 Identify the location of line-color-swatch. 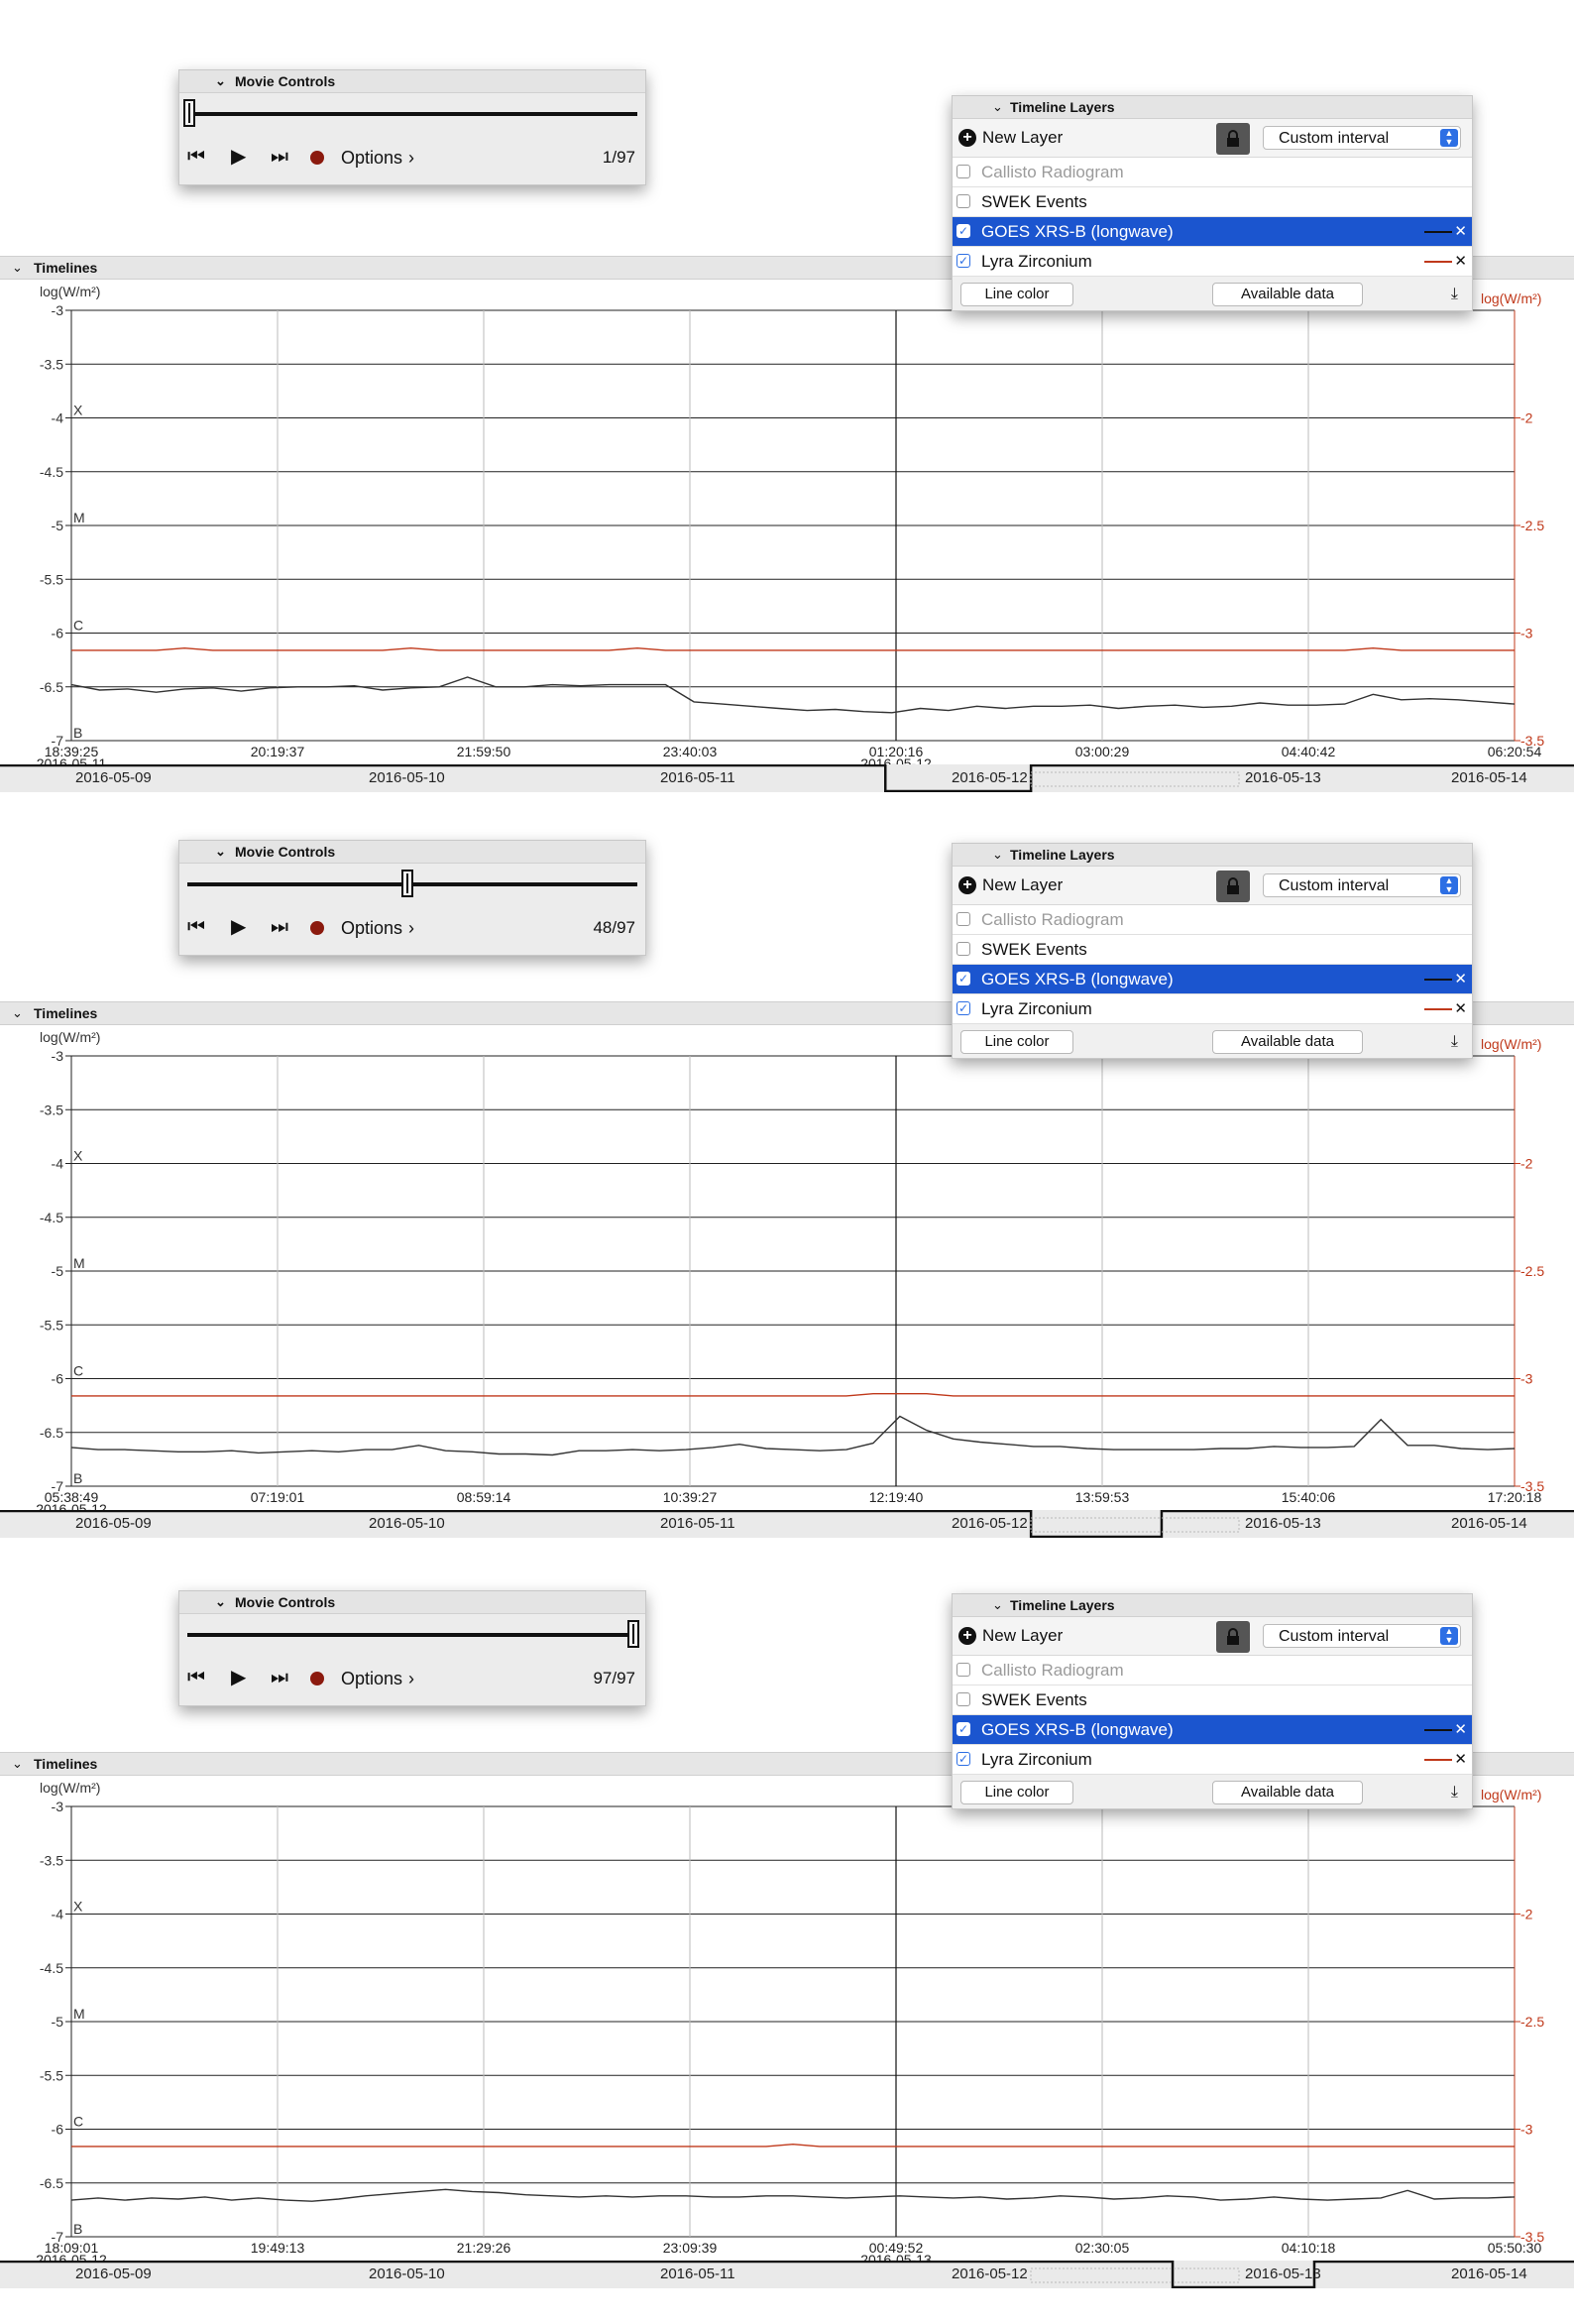
(1438, 1730).